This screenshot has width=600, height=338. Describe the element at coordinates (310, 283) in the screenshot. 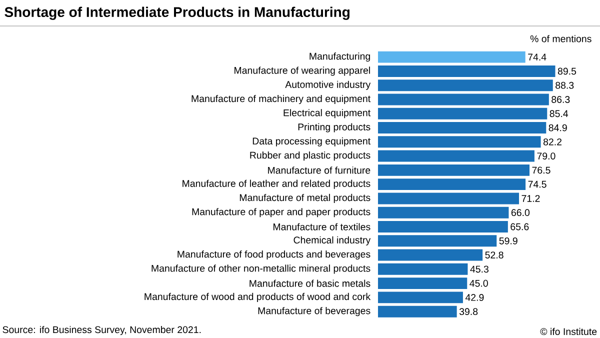

I see `y-tick-label: Manufacture of basic metals` at that location.